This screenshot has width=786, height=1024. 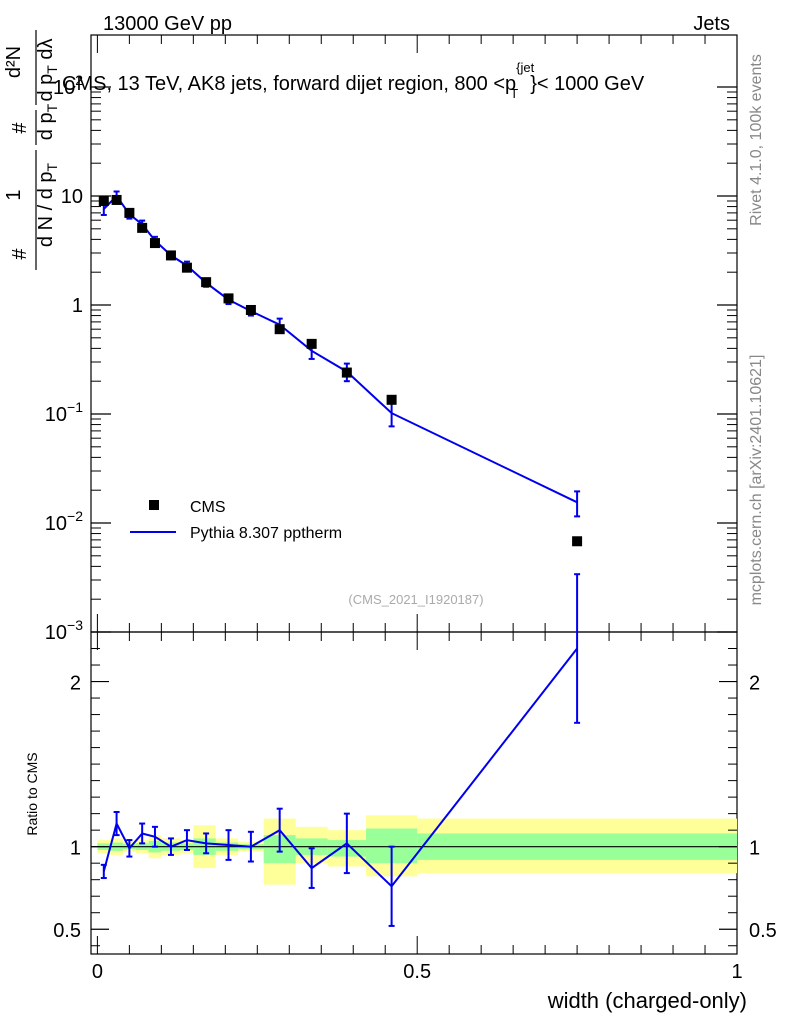 I want to click on ylabel-num3: d²N, so click(x=14, y=62).